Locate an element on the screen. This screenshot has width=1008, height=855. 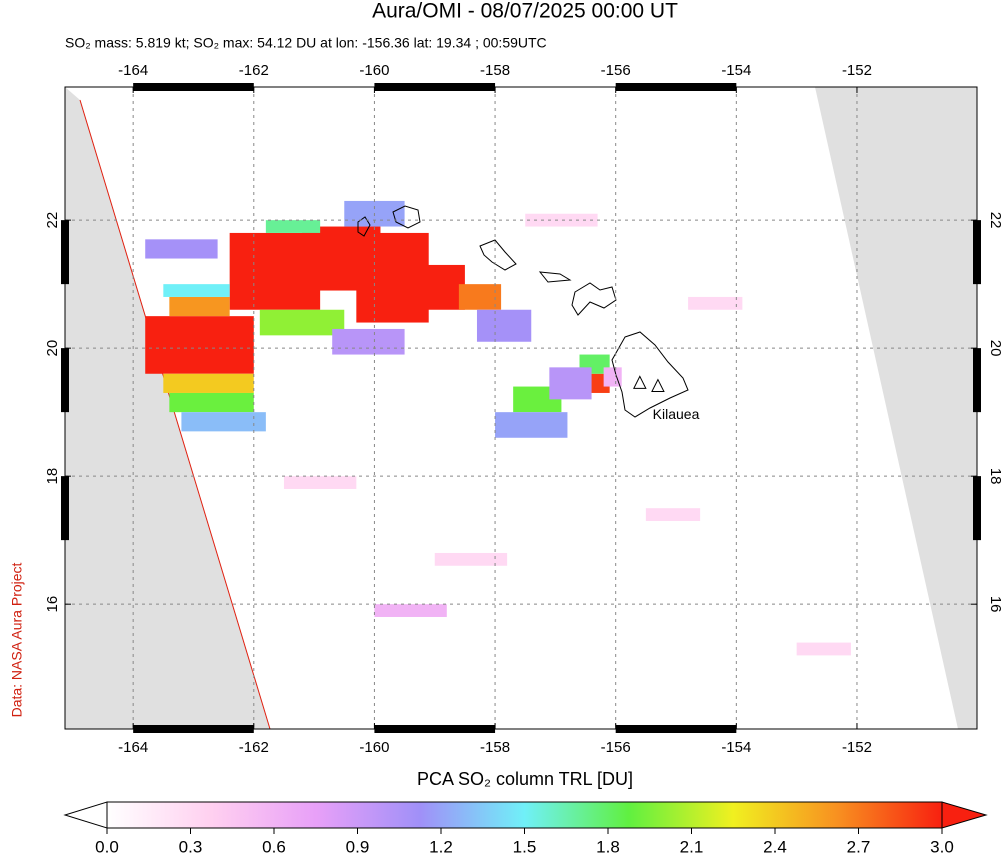
colorbar-tick-label: 2.7 is located at coordinates (859, 846).